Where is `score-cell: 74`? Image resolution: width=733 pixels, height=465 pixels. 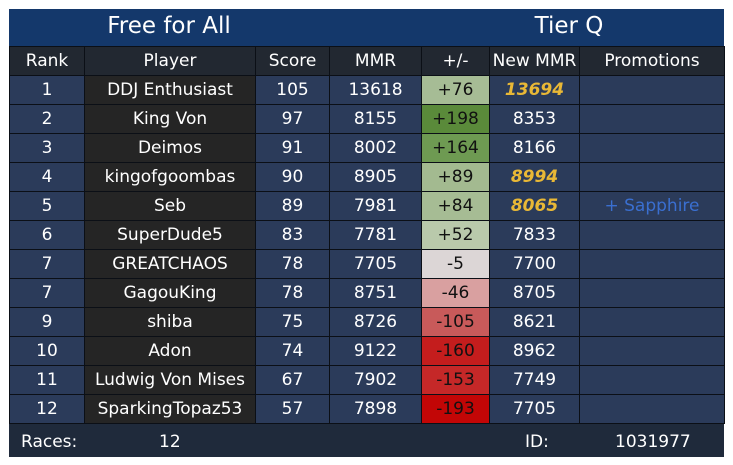
score-cell: 74 is located at coordinates (292, 351).